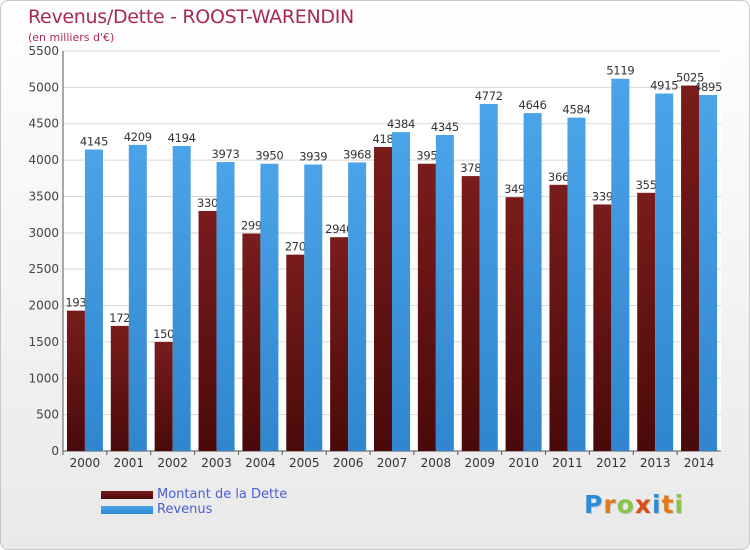 The width and height of the screenshot is (750, 550). What do you see at coordinates (668, 504) in the screenshot?
I see `logo-letter: t` at bounding box center [668, 504].